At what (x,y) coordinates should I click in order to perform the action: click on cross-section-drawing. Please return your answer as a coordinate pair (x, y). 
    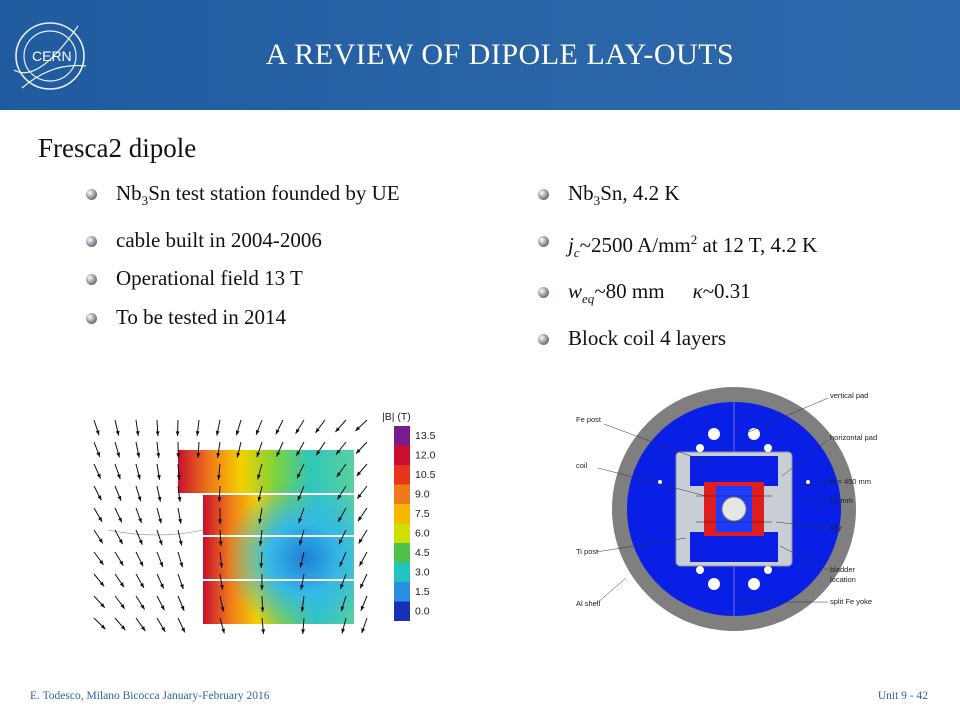
    Looking at the image, I should click on (734, 509).